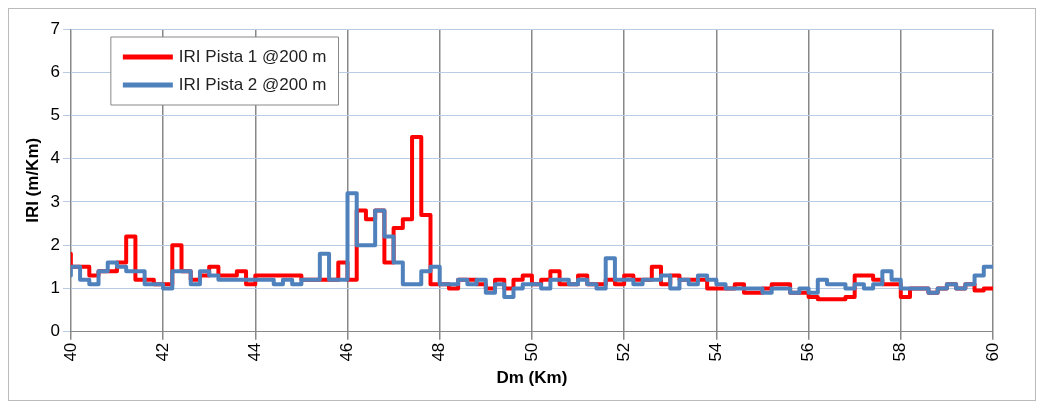 Image resolution: width=1046 pixels, height=411 pixels. Describe the element at coordinates (55, 244) in the screenshot. I see `y-tick-label: 2` at that location.